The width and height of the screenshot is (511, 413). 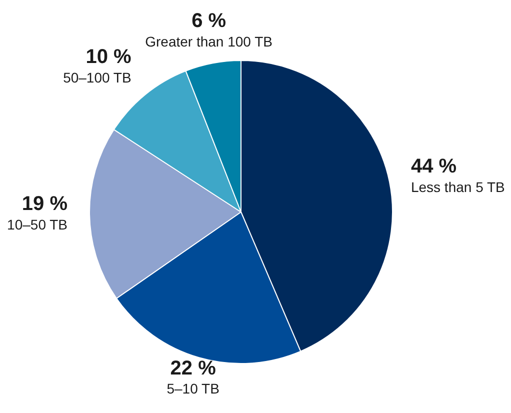 I want to click on slice-label: 5–10 TB, so click(x=193, y=388).